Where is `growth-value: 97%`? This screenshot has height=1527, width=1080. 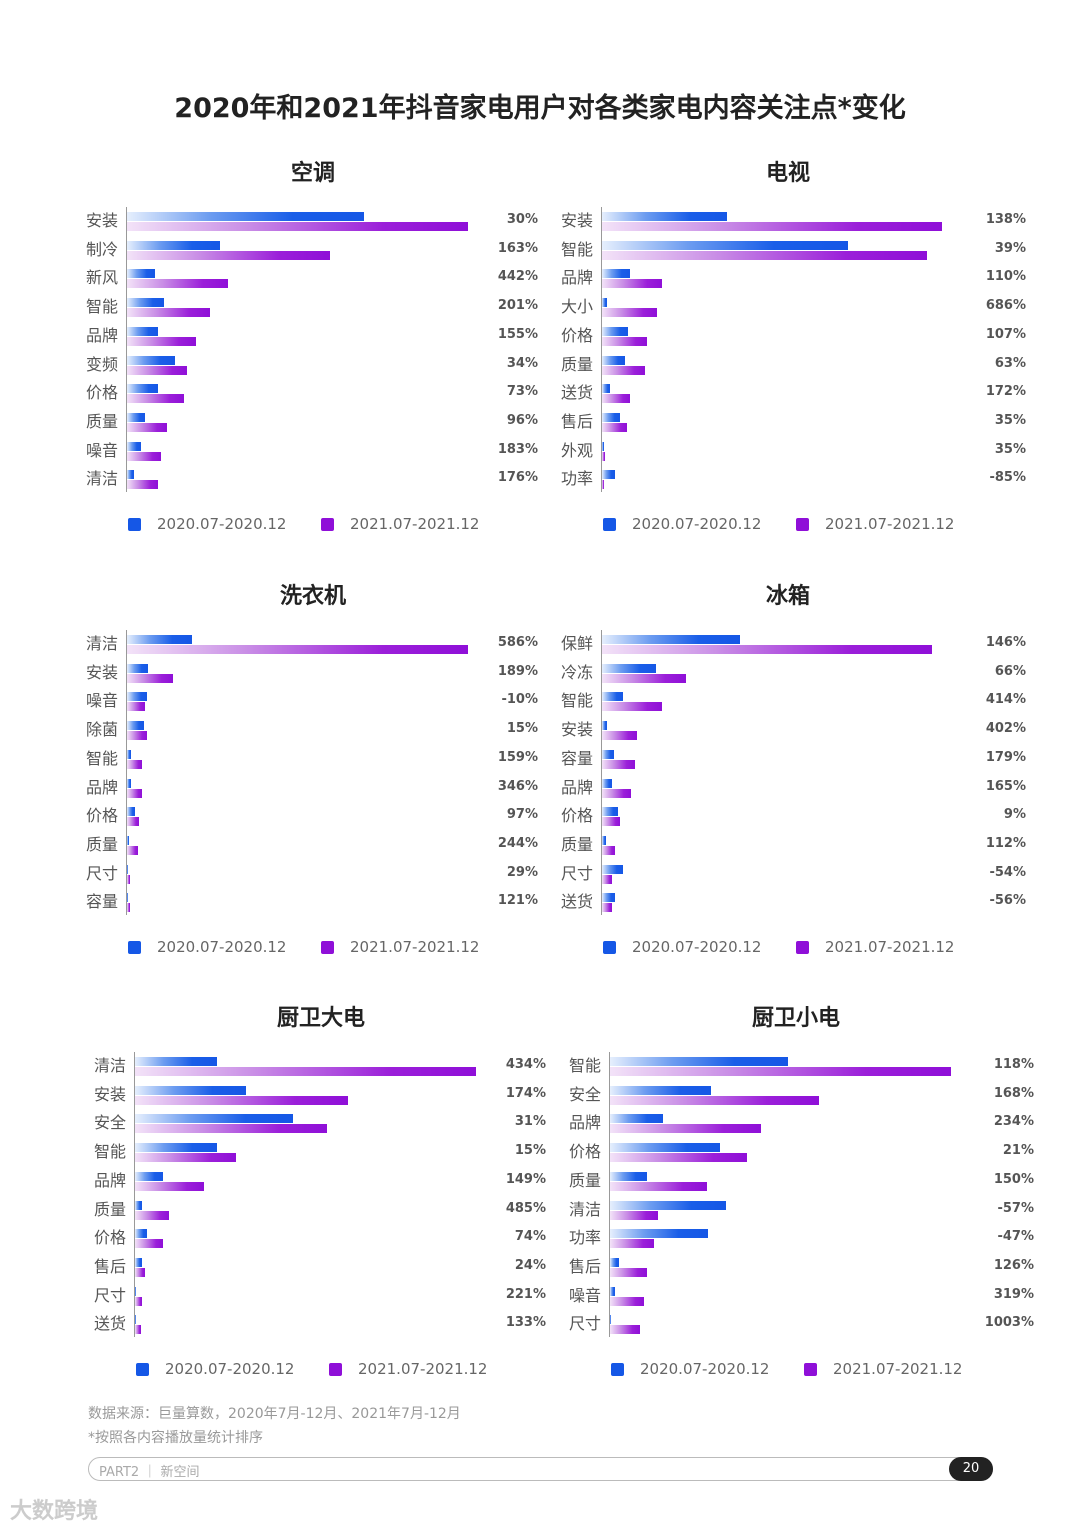
growth-value: 97% is located at coordinates (522, 815).